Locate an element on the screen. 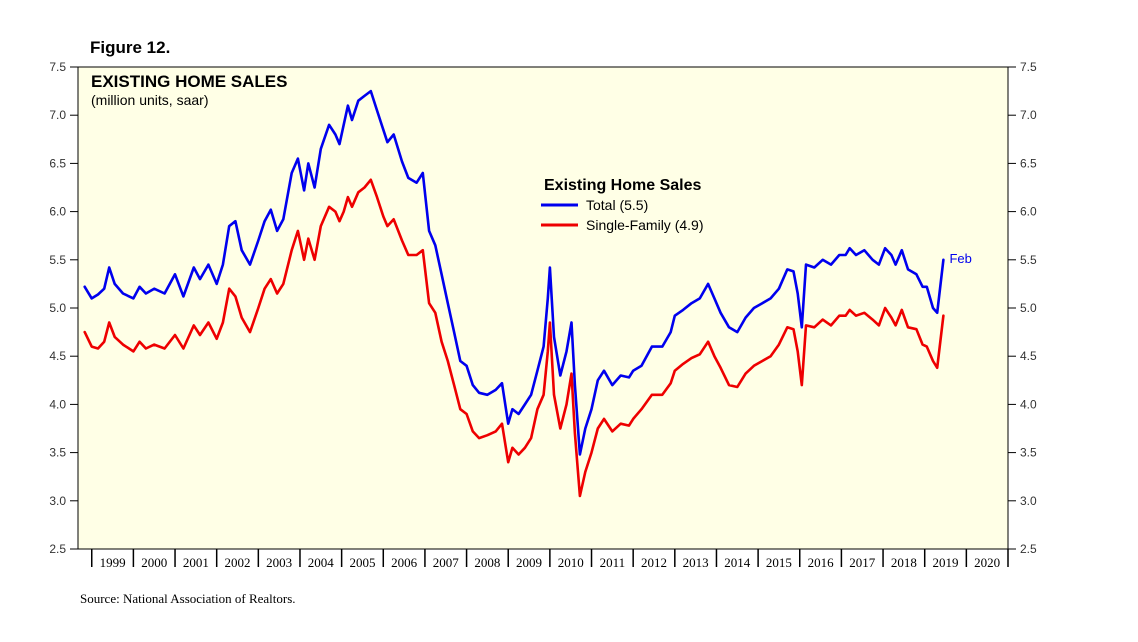  x-tick-label: 2016 is located at coordinates (821, 562).